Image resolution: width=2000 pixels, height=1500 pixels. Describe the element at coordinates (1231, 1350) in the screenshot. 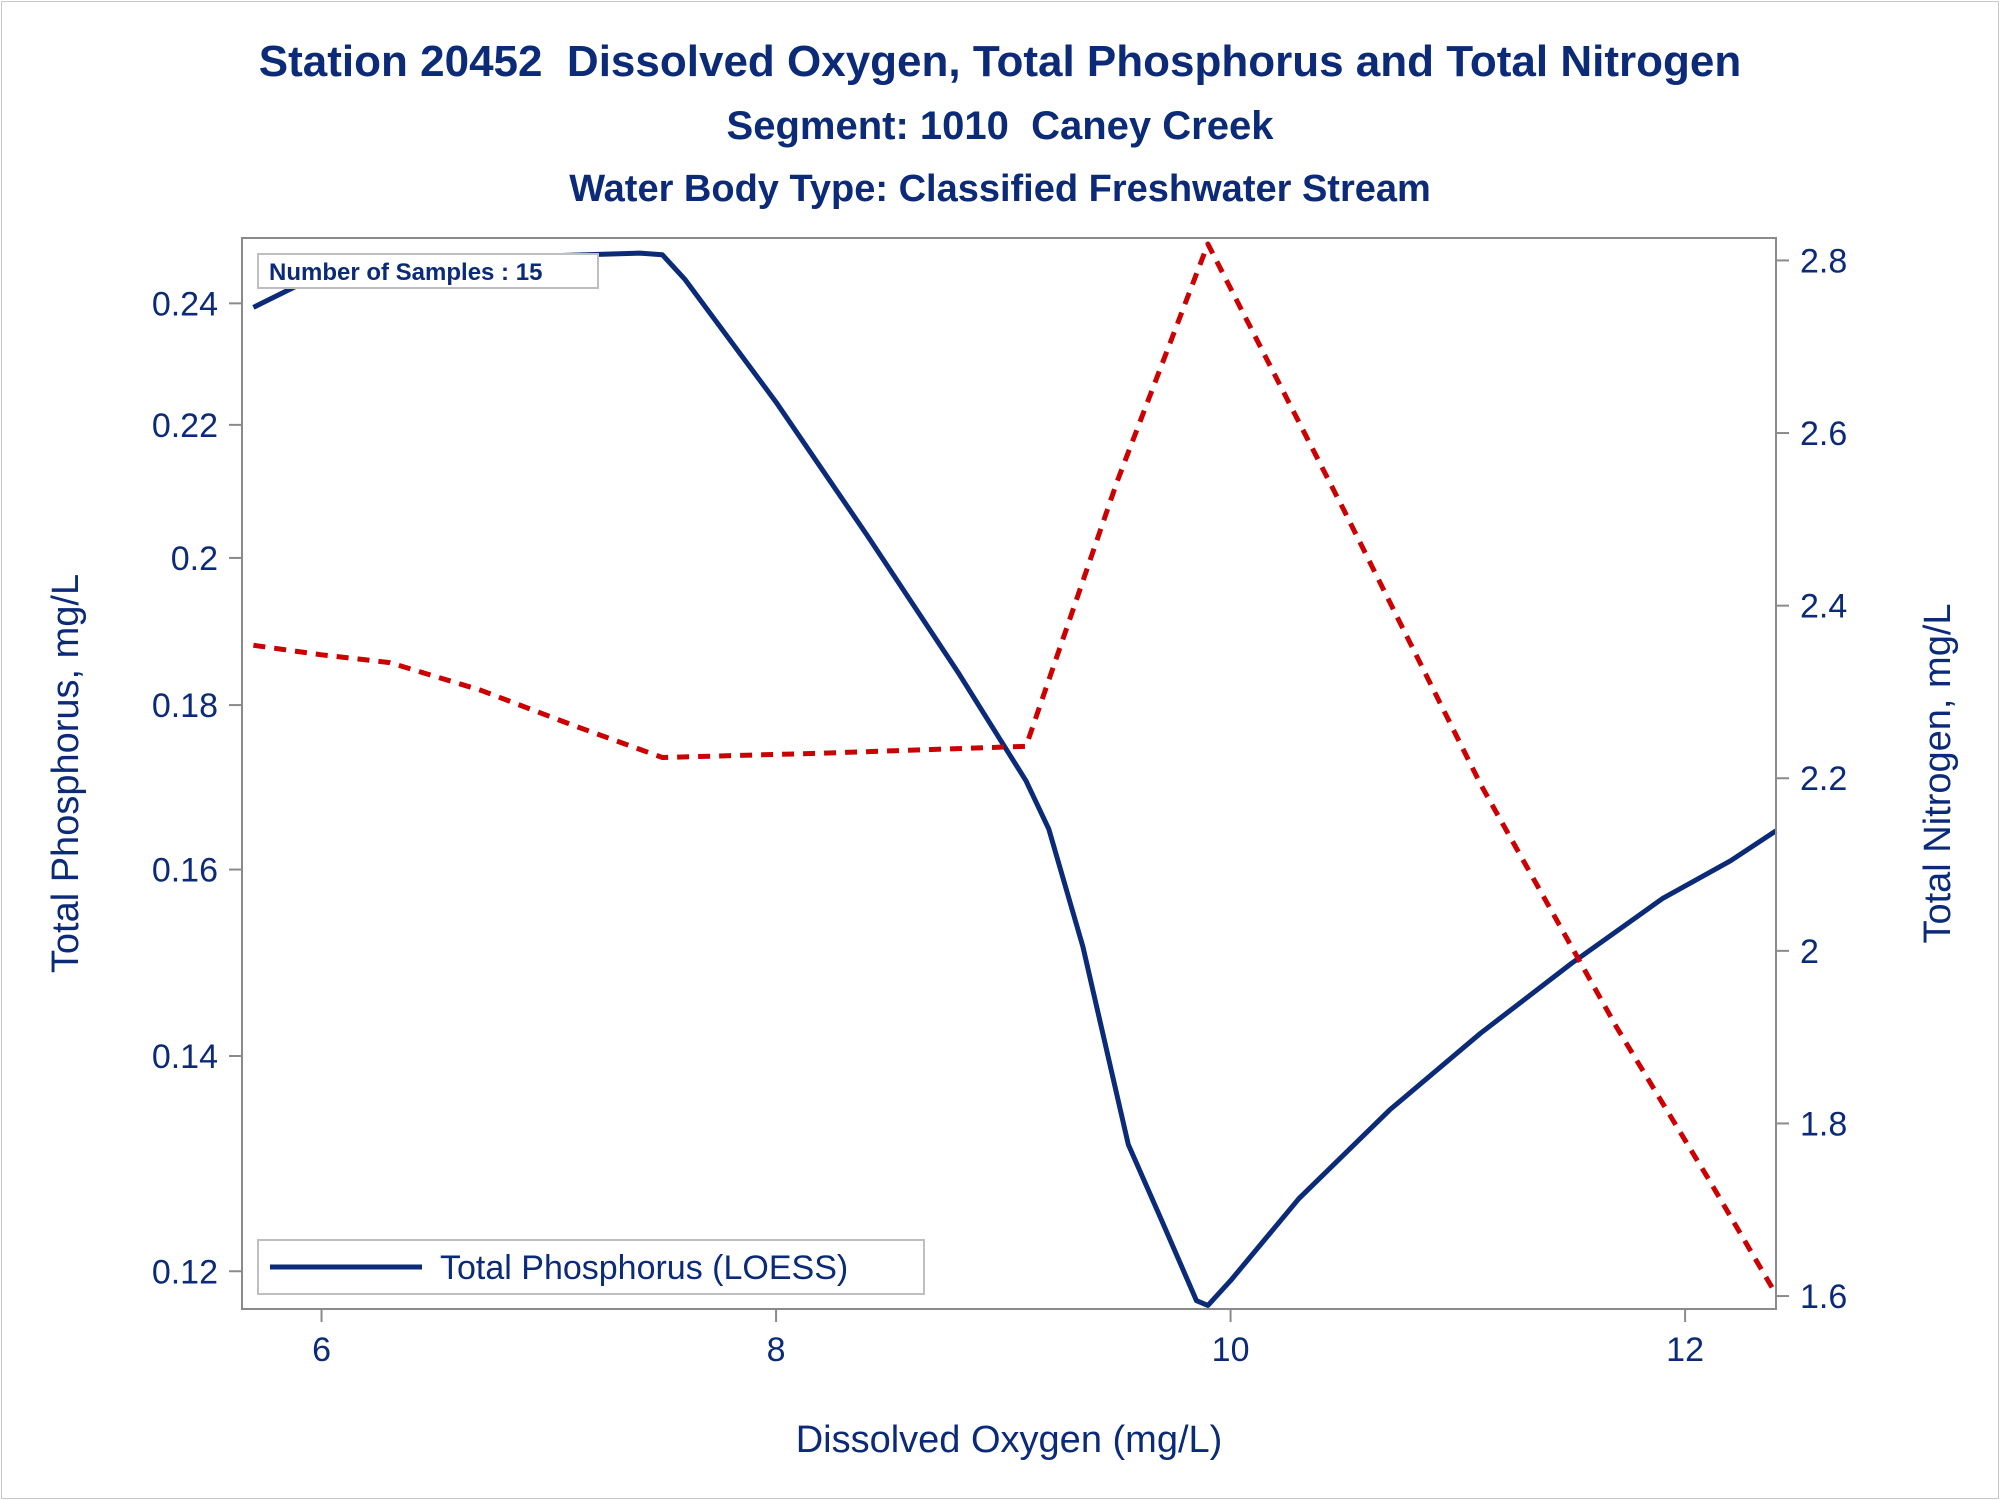

I see `x-tick-label: 10` at that location.